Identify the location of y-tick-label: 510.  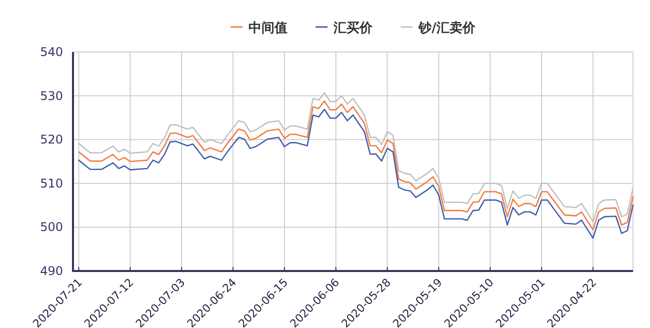
(51, 183).